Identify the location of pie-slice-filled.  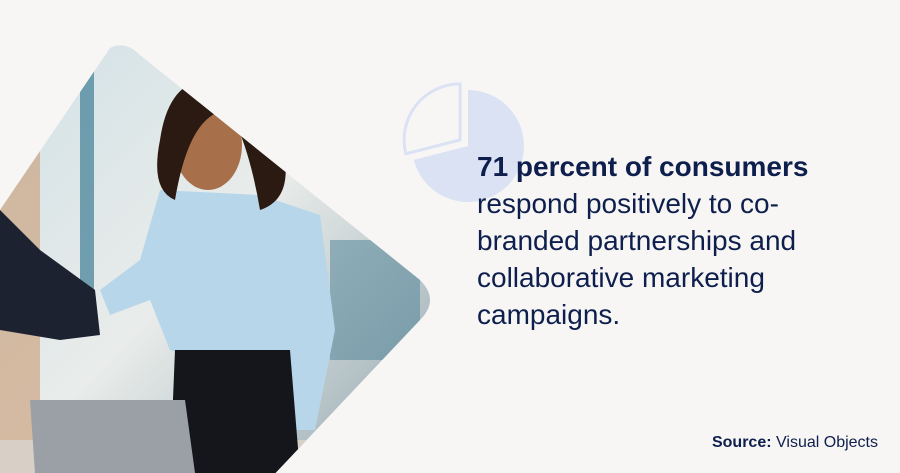
(468, 146).